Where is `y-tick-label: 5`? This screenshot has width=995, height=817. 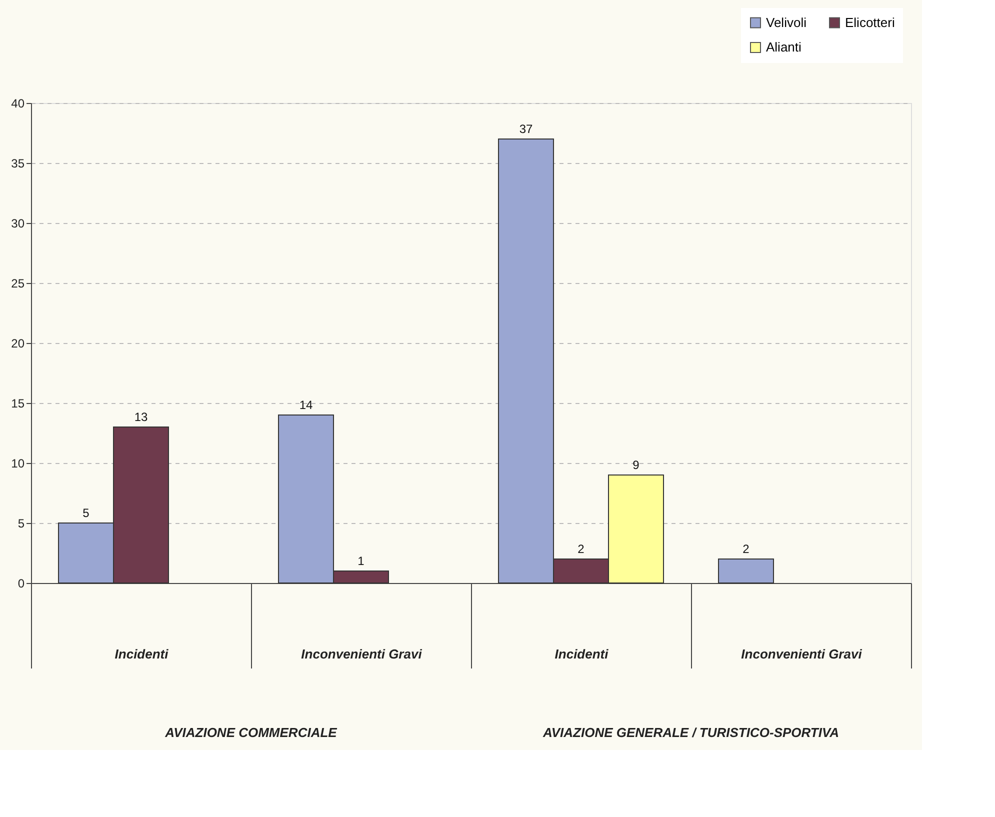 y-tick-label: 5 is located at coordinates (21, 523).